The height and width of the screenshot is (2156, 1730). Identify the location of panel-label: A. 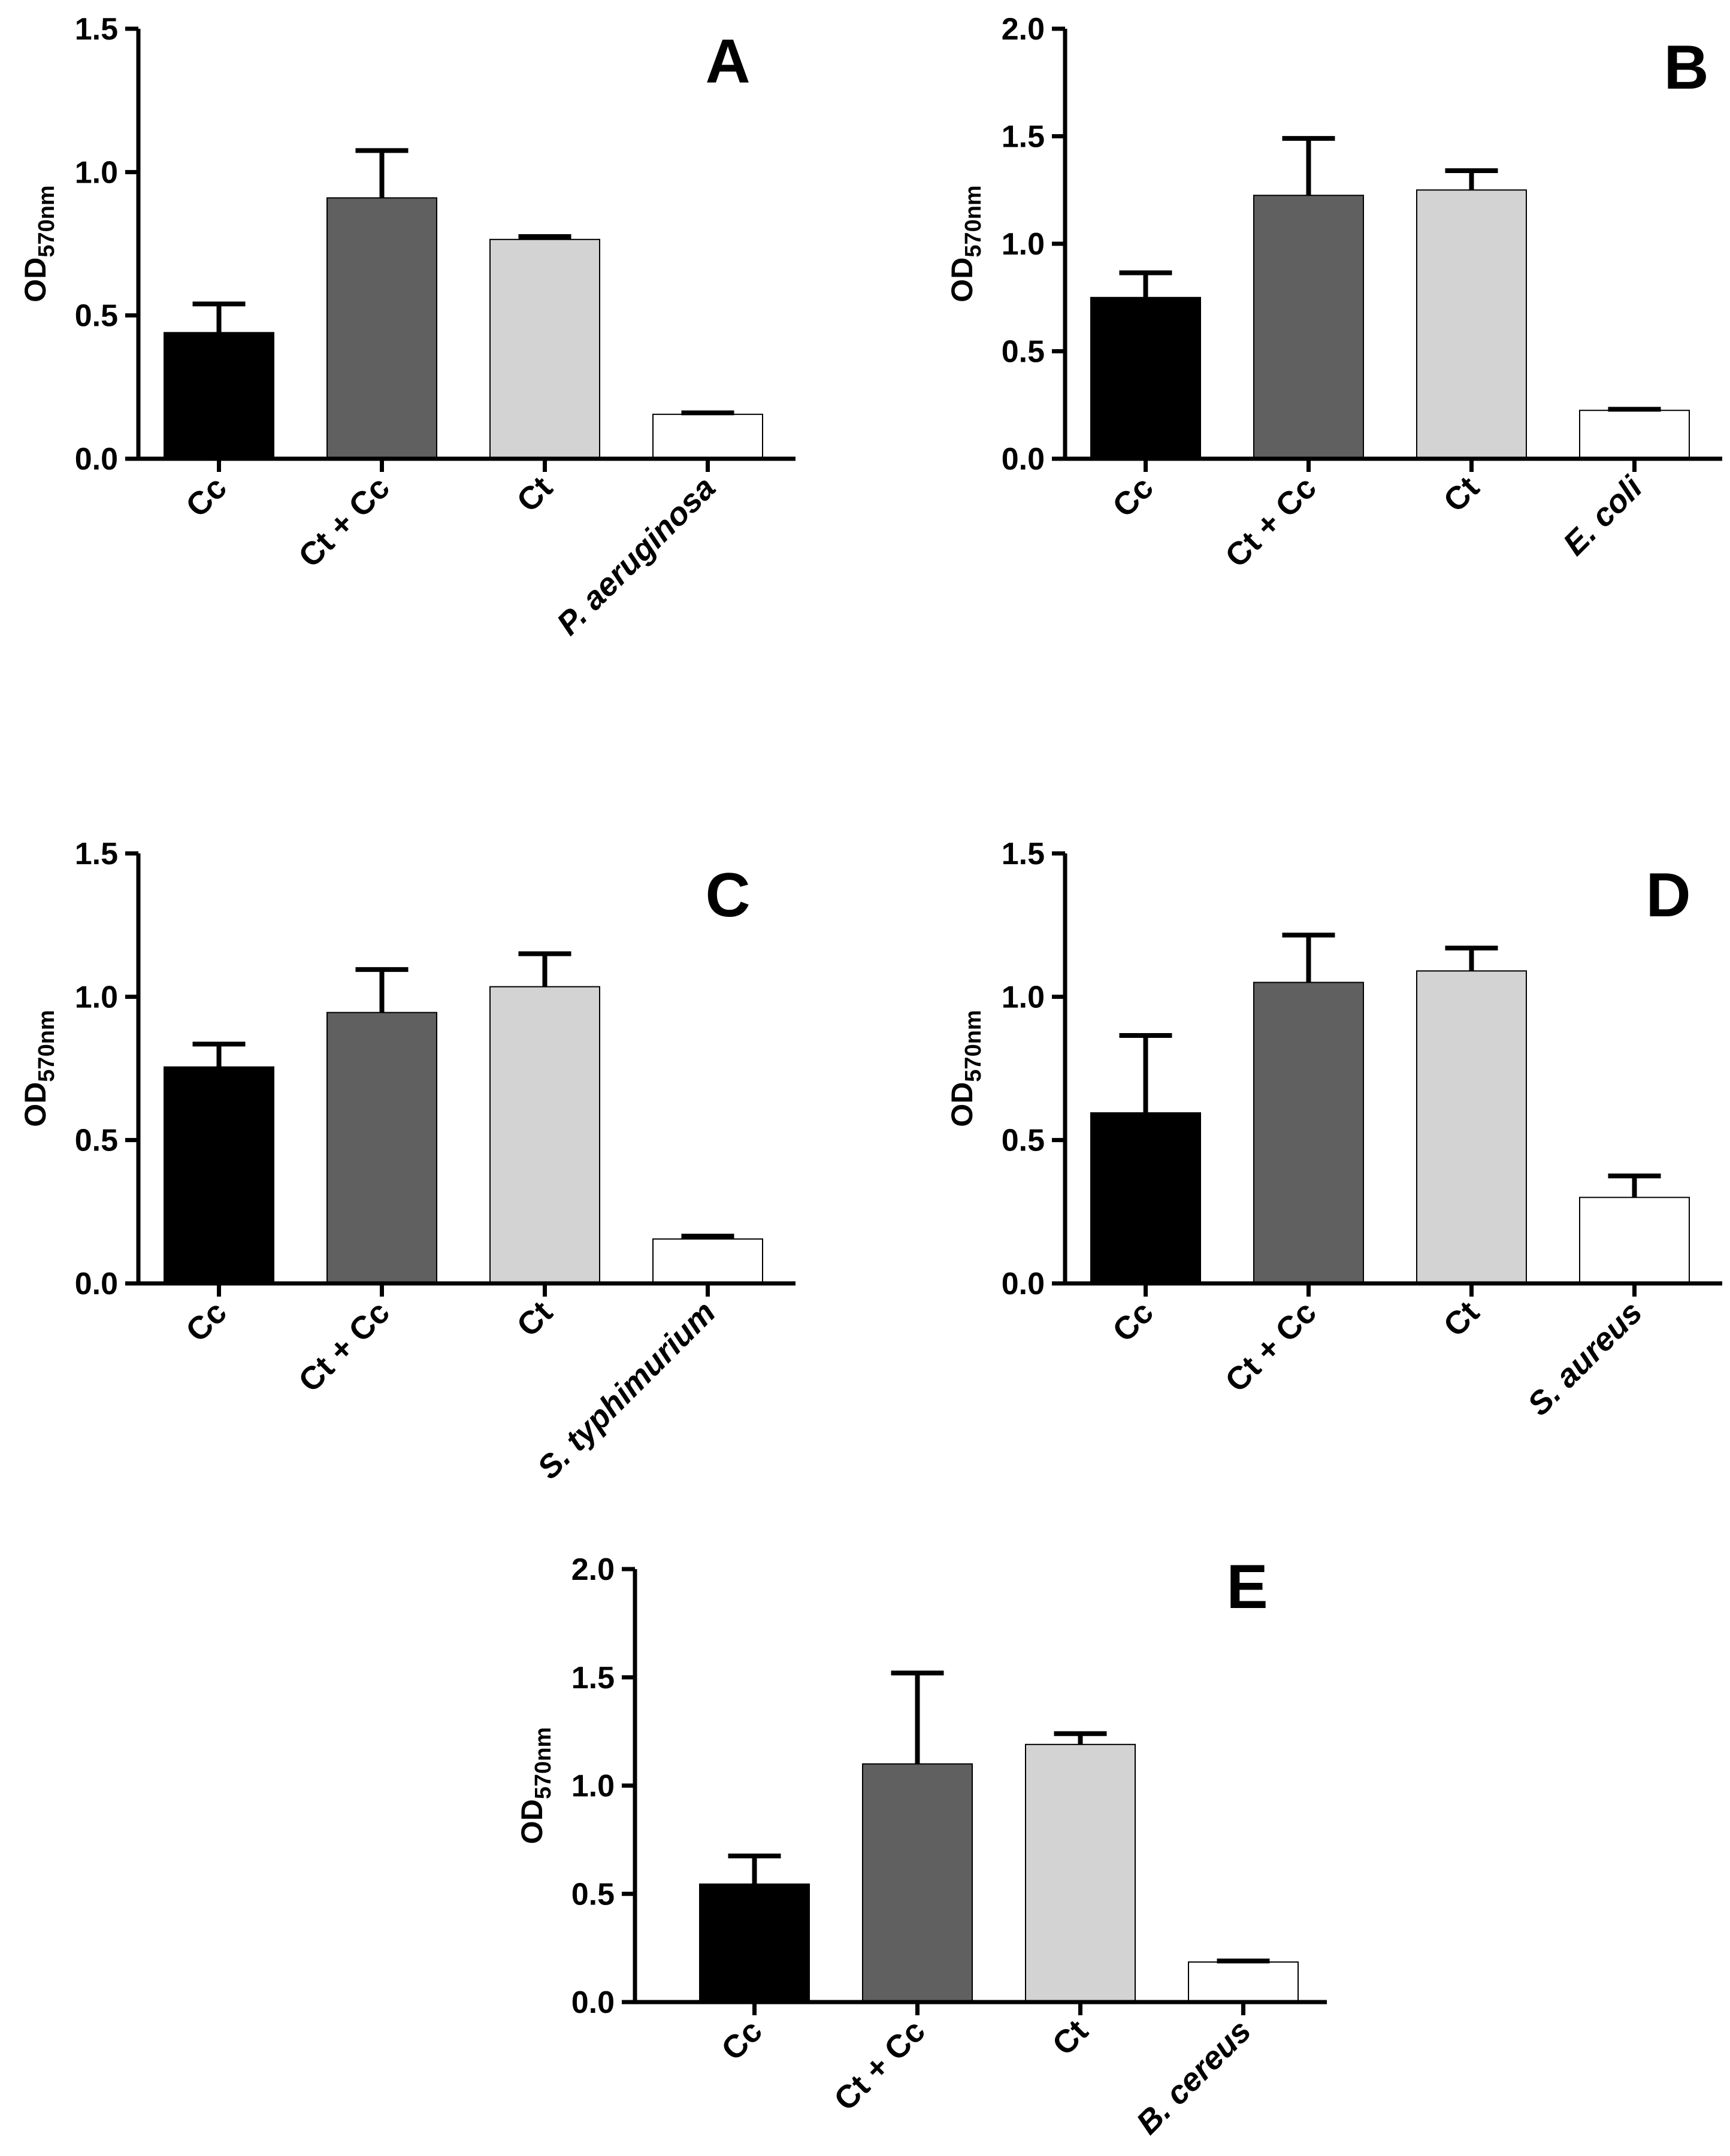
(728, 62).